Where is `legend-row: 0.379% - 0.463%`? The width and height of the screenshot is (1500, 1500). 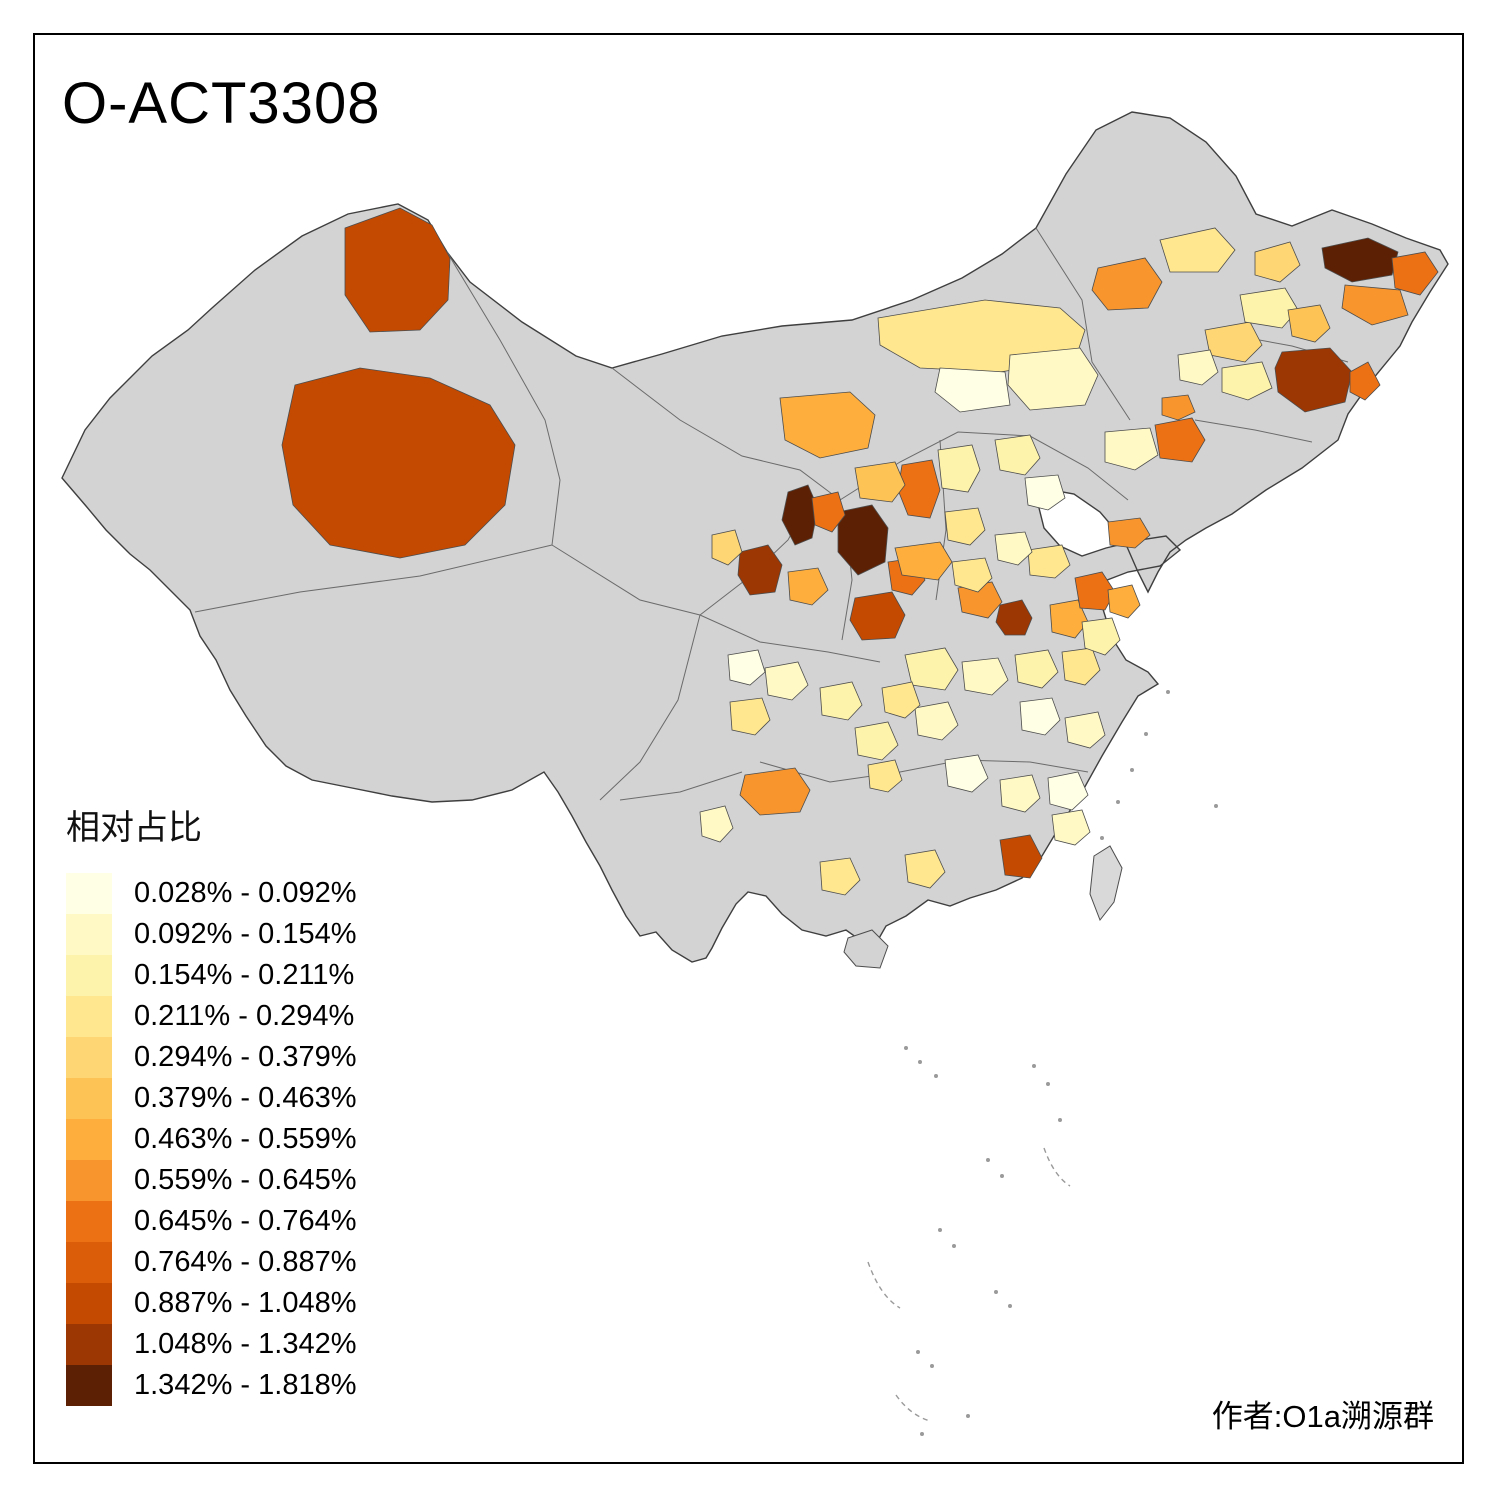 legend-row: 0.379% - 0.463% is located at coordinates (211, 1098).